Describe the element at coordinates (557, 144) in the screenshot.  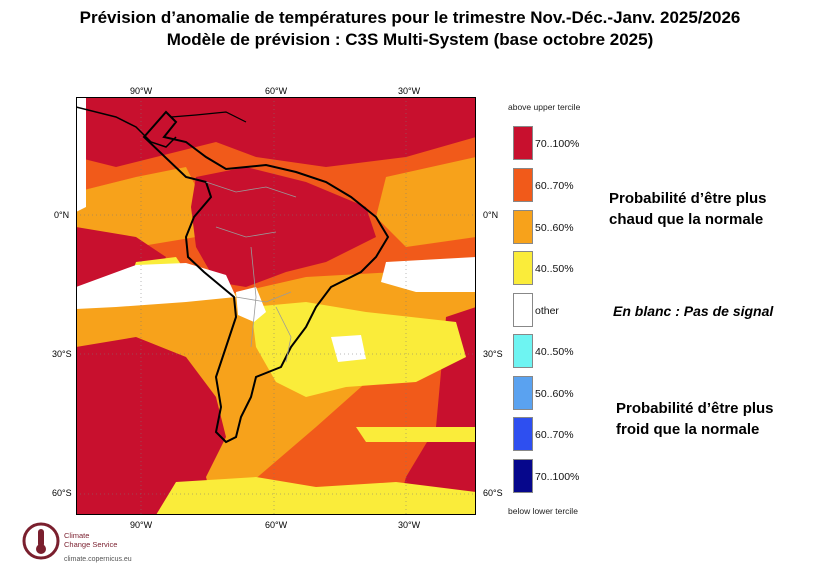
I see `legend-label-warm-70-100: 70..100%` at that location.